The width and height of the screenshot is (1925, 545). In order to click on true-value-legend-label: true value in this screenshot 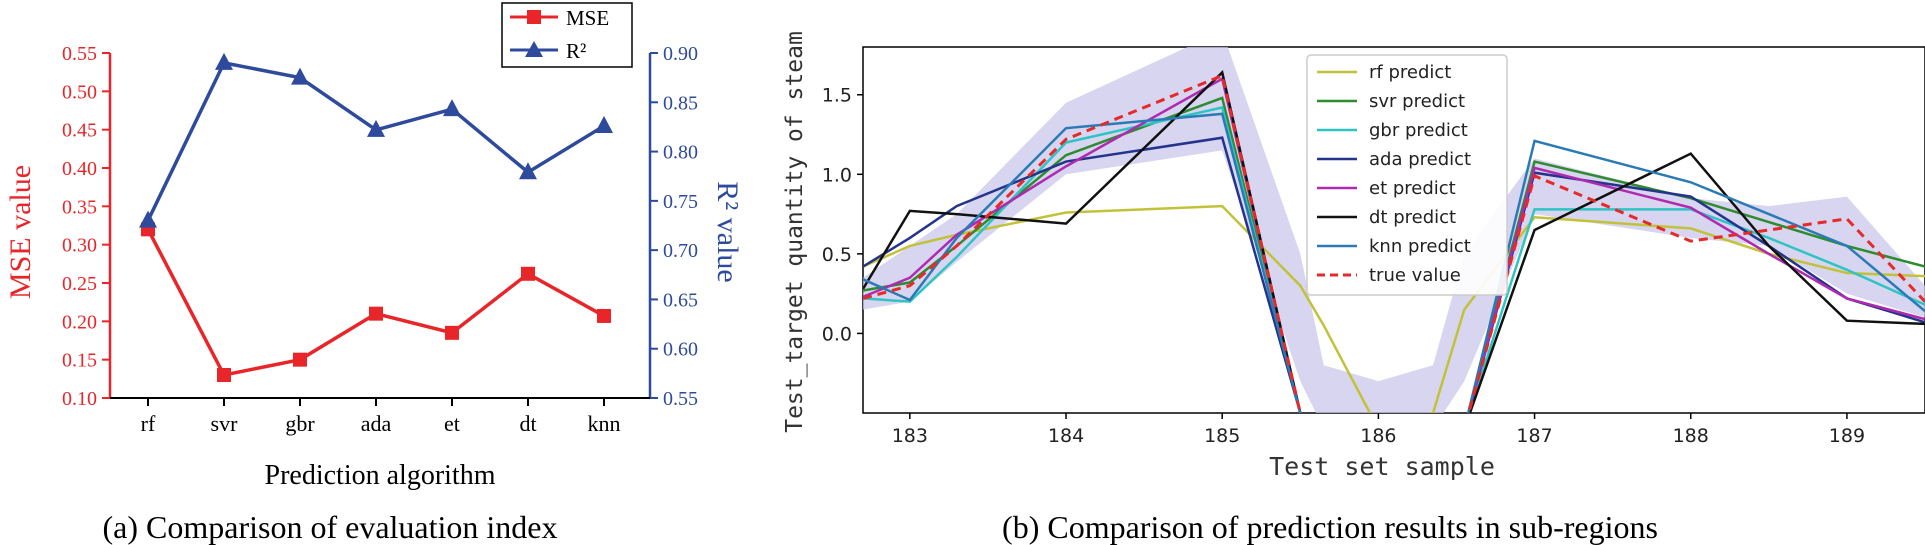, I will do `click(1415, 275)`.